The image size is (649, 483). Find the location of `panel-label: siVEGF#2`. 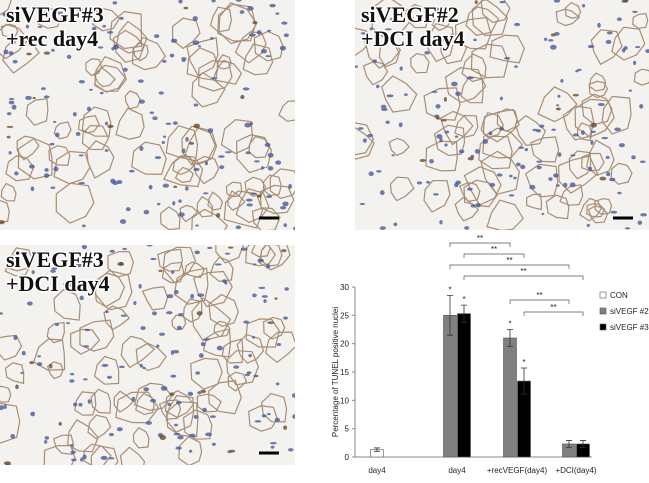

panel-label: siVEGF#2 is located at coordinates (410, 14).